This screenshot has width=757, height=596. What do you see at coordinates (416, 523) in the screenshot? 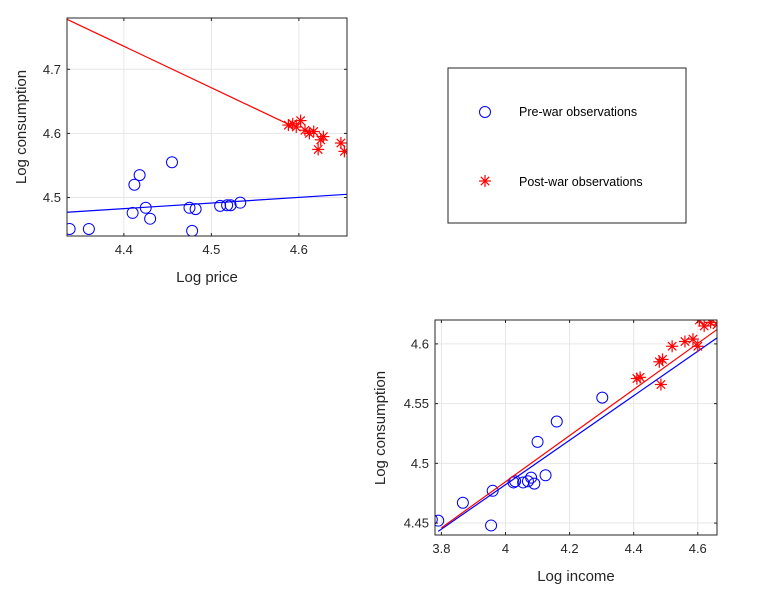
I see `y-tick-label: 4.45` at bounding box center [416, 523].